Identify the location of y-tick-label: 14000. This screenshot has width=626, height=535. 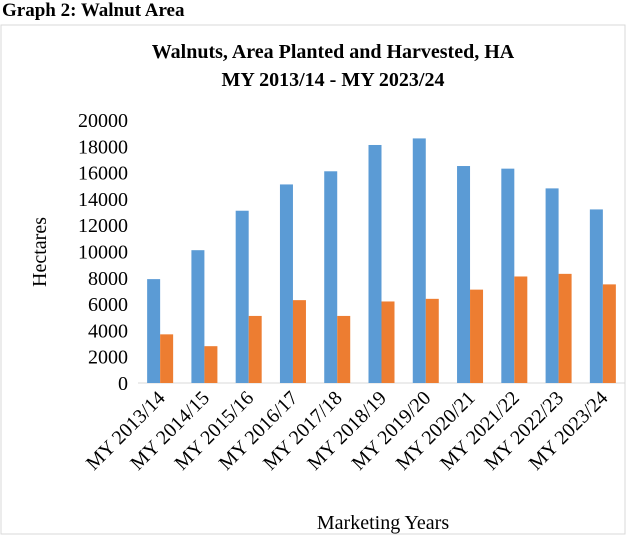
(103, 200).